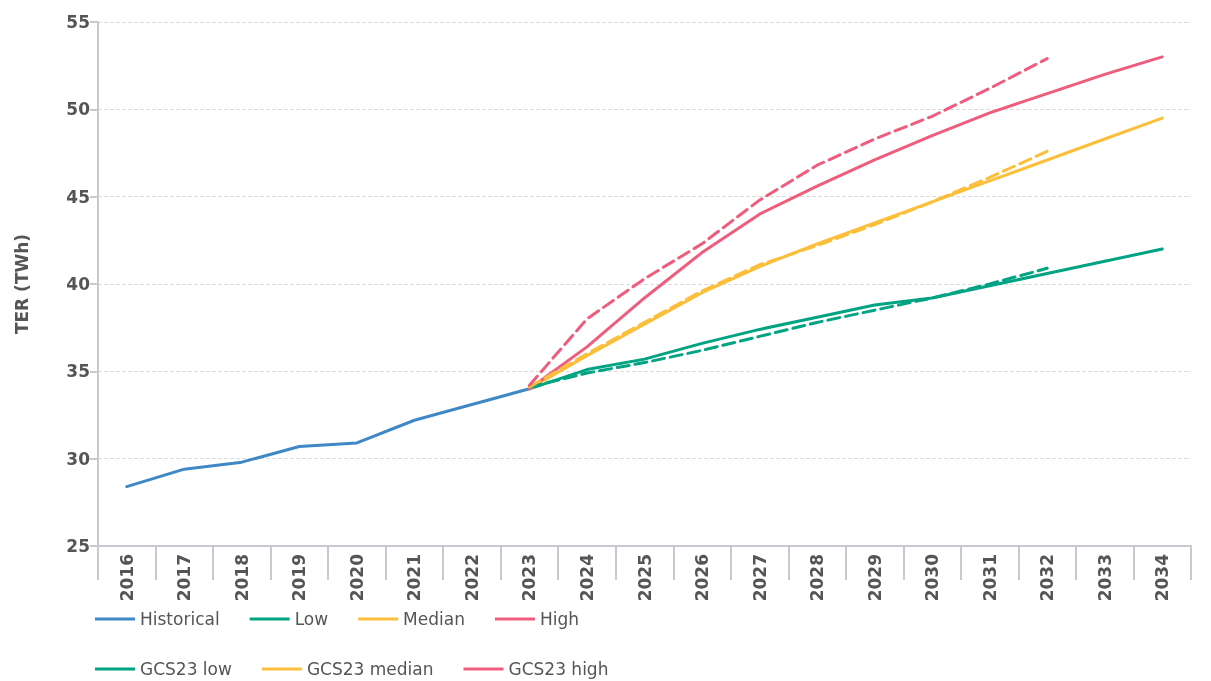 The height and width of the screenshot is (681, 1211). What do you see at coordinates (558, 669) in the screenshot?
I see `legend-label: GCS23 high` at bounding box center [558, 669].